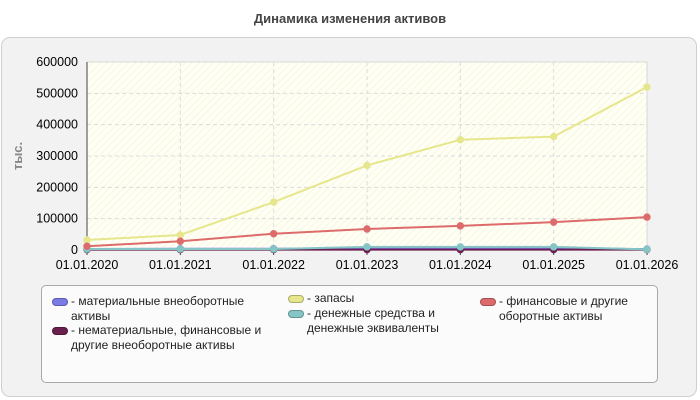  What do you see at coordinates (57, 62) in the screenshot?
I see `y-tick-label: 600000` at bounding box center [57, 62].